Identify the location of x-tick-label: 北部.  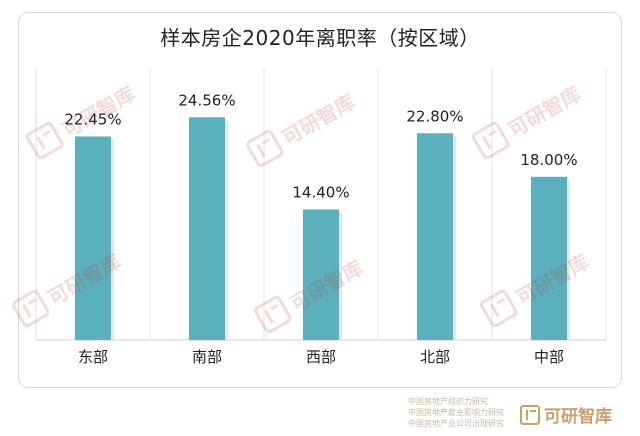
(435, 357).